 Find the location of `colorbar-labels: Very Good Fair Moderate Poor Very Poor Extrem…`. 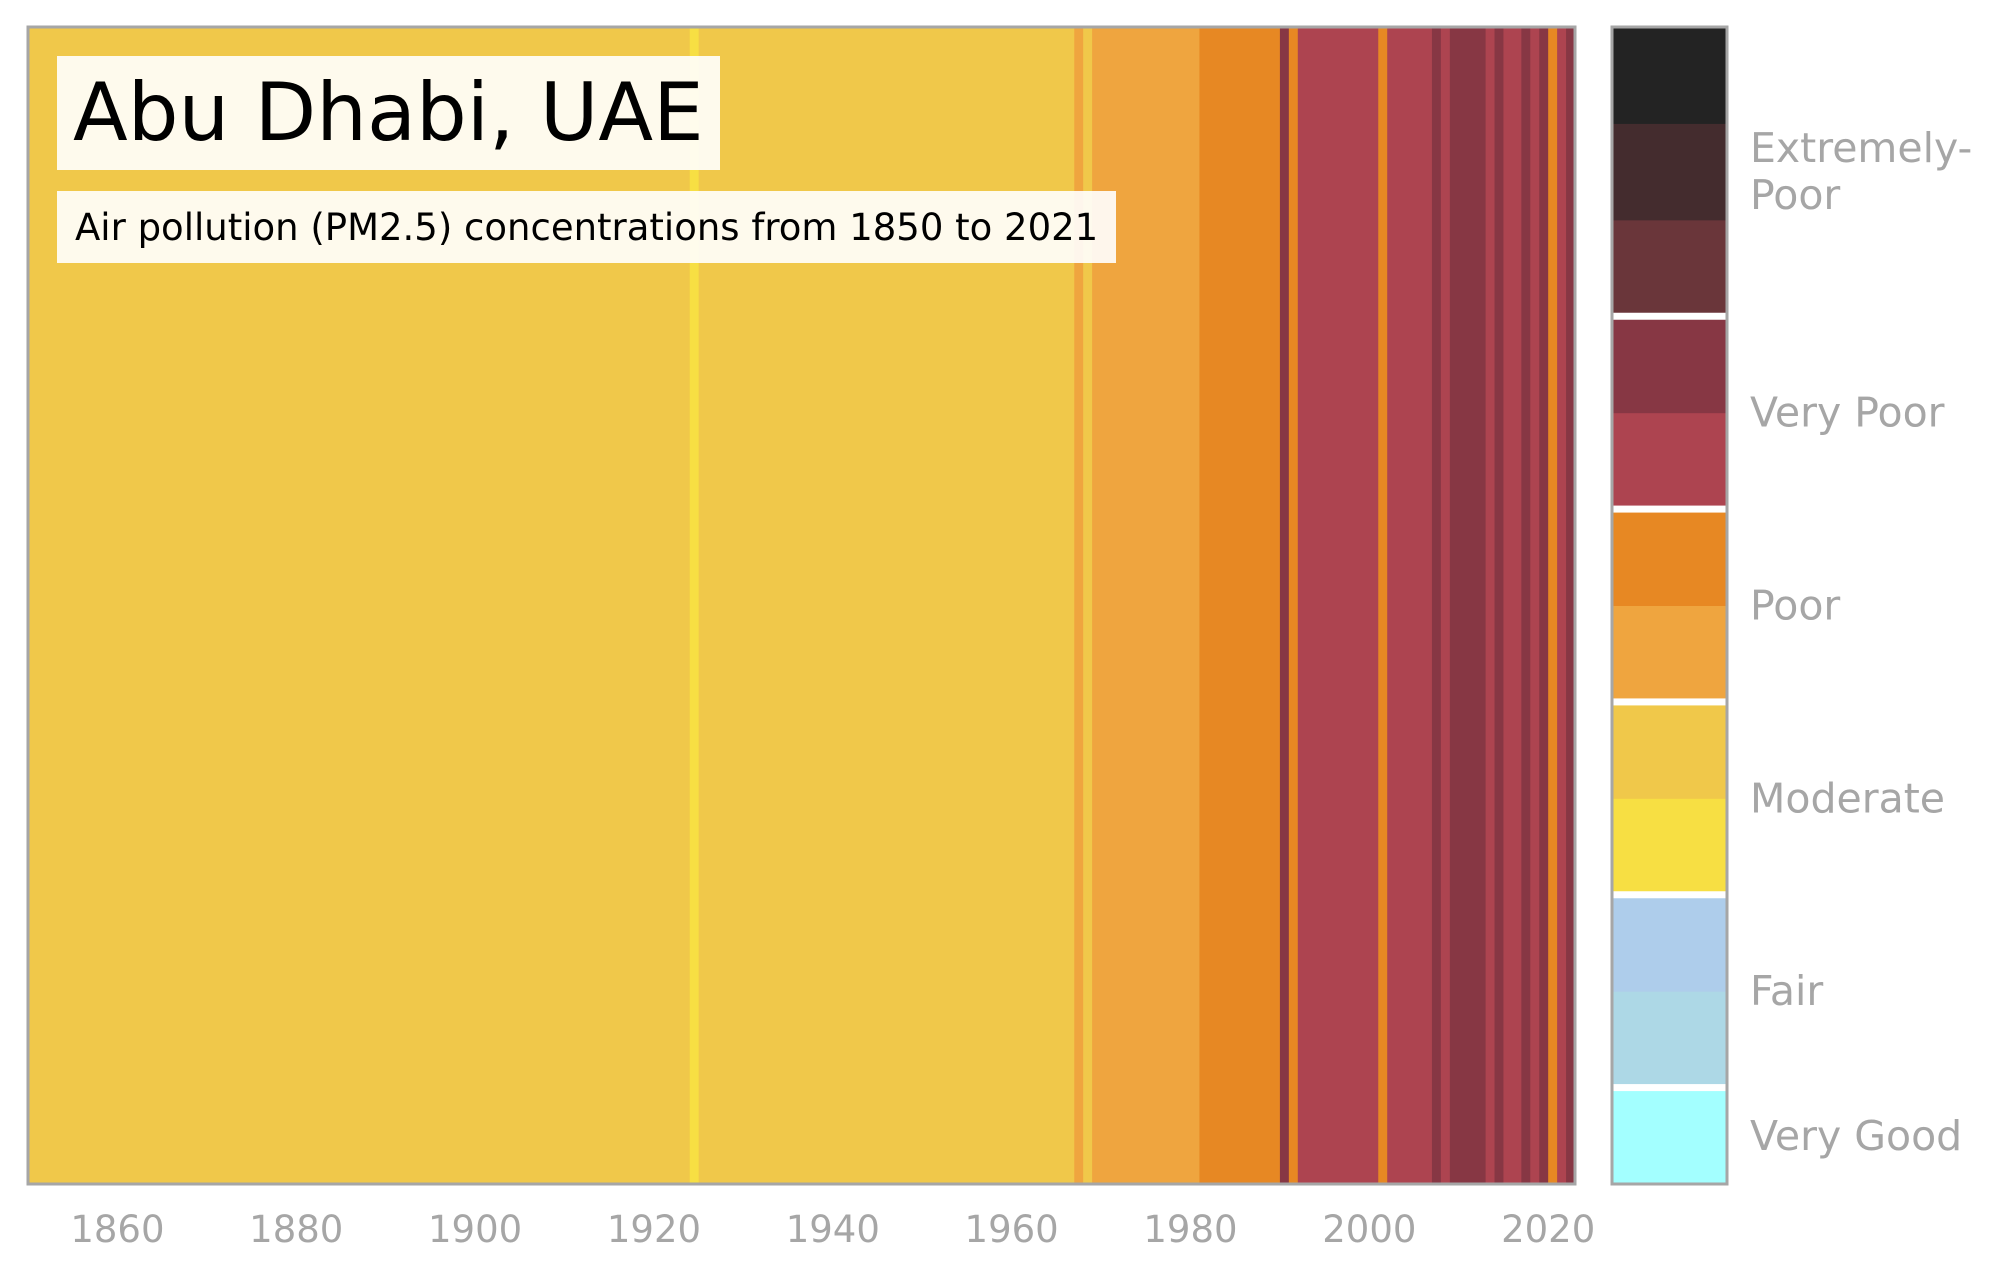

colorbar-labels: Very Good Fair Moderate Poor Very Poor Extrem… is located at coordinates (1861, 642).